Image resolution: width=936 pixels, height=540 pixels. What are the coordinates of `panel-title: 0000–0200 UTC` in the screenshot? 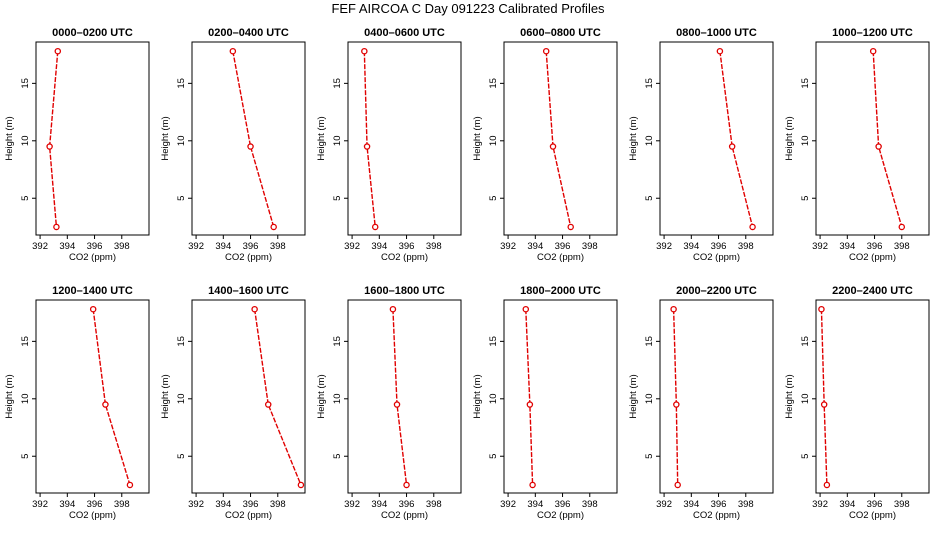 It's located at (92, 33).